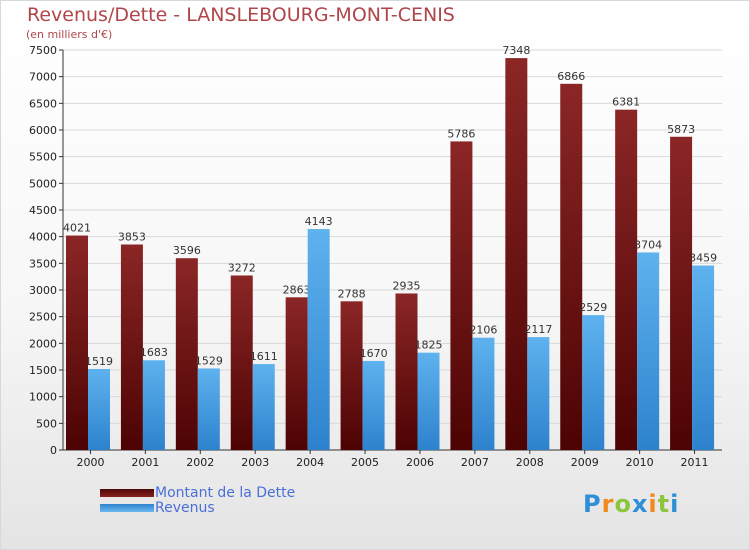 This screenshot has width=750, height=550. Describe the element at coordinates (608, 504) in the screenshot. I see `logo-letter: r` at that location.